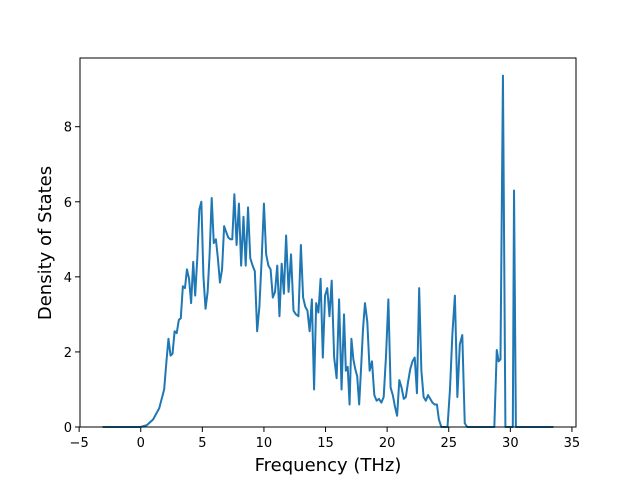 The image size is (640, 480). What do you see at coordinates (325, 443) in the screenshot?
I see `x-tick-label: 15` at bounding box center [325, 443].